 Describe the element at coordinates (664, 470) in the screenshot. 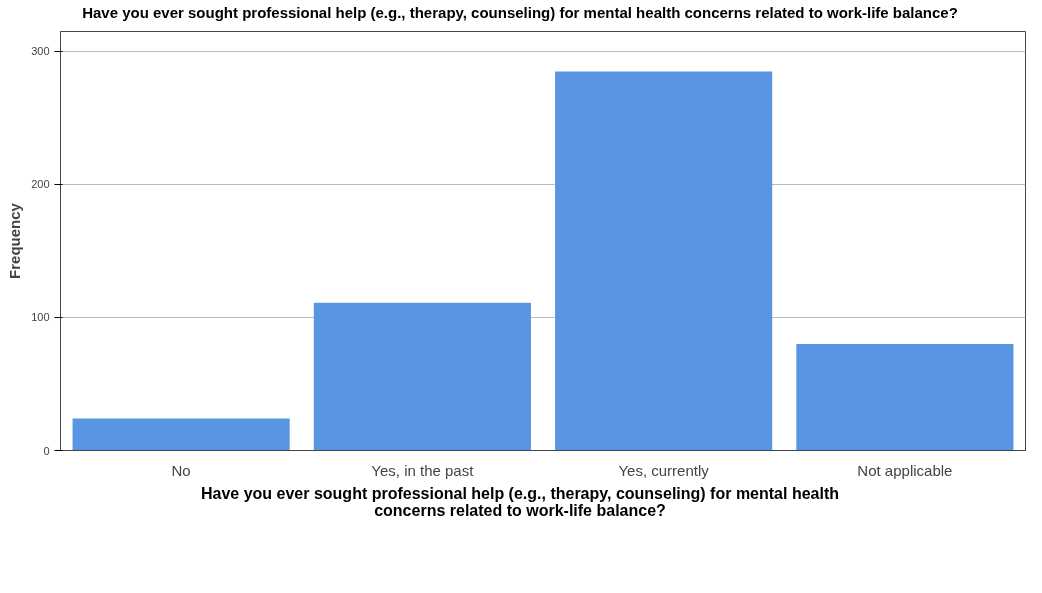

I see `x-tick-label: Yes, currently` at that location.